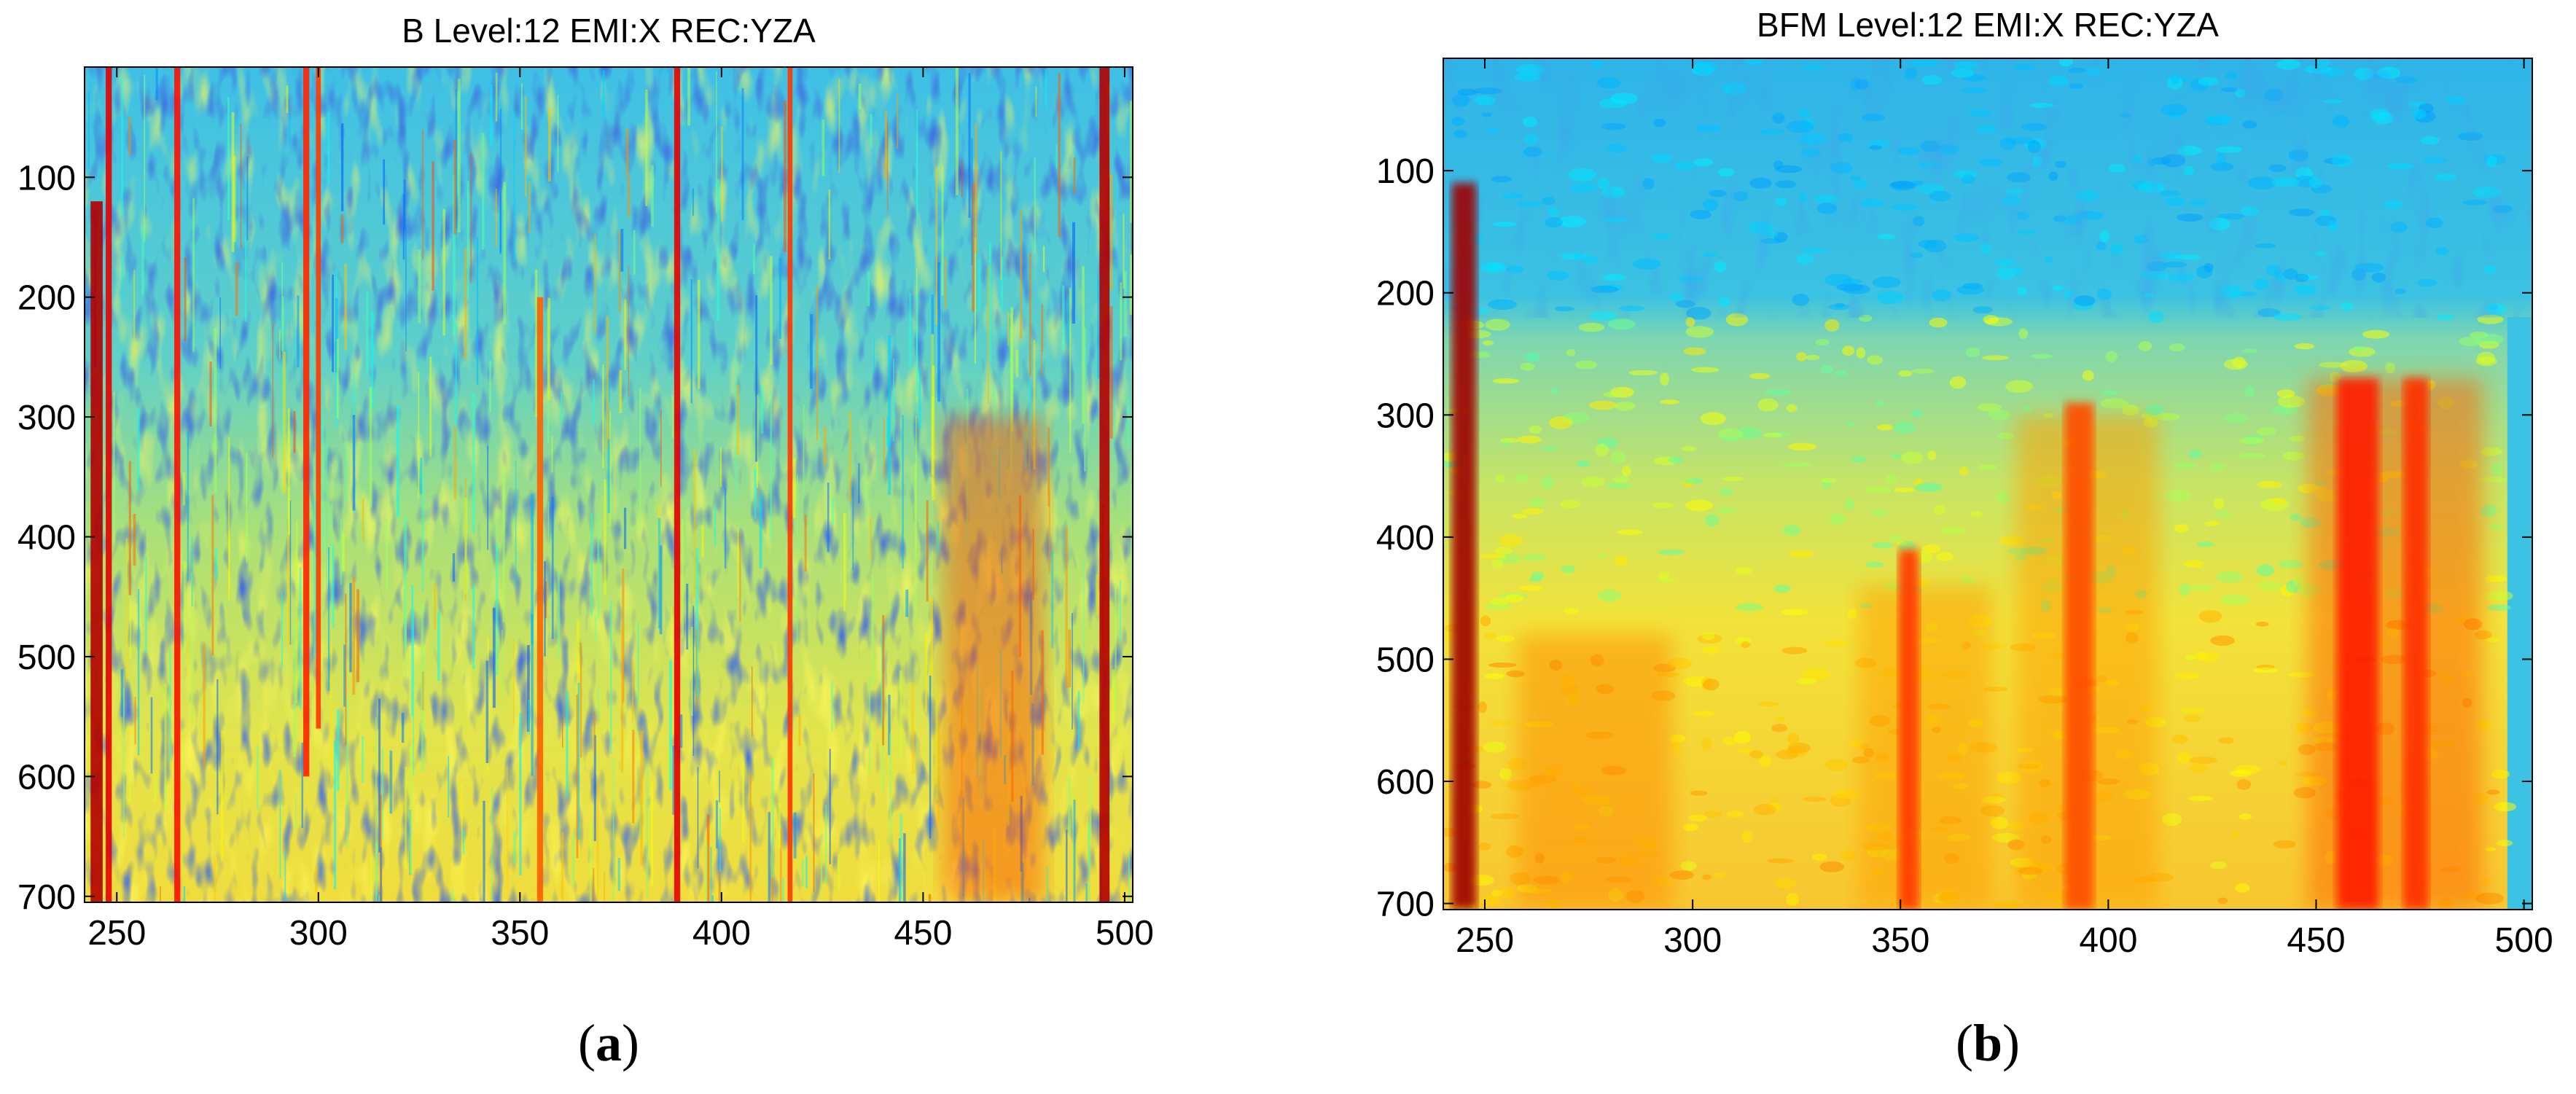 The height and width of the screenshot is (1094, 2576). What do you see at coordinates (609, 31) in the screenshot?
I see `panel-a-title: B Level:12 EMI:X REC:YZA` at bounding box center [609, 31].